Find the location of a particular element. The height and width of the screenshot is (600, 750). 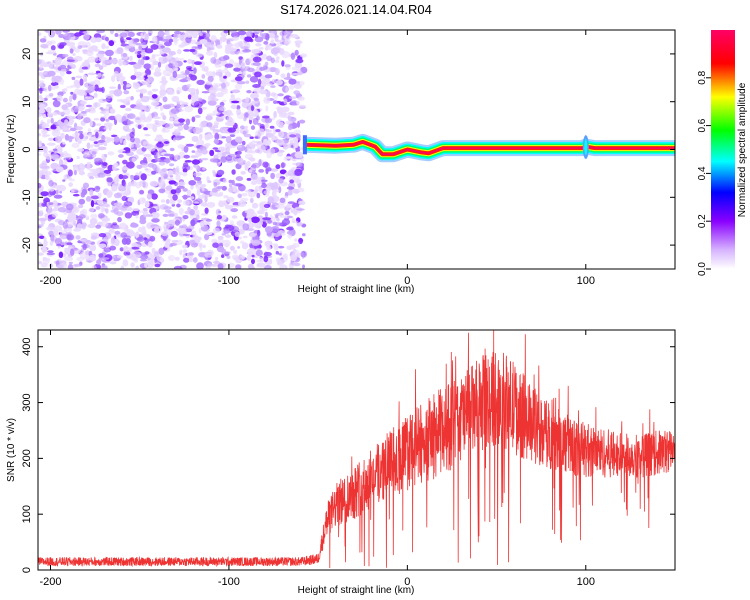

y-tick-label: 10 is located at coordinates (27, 102).